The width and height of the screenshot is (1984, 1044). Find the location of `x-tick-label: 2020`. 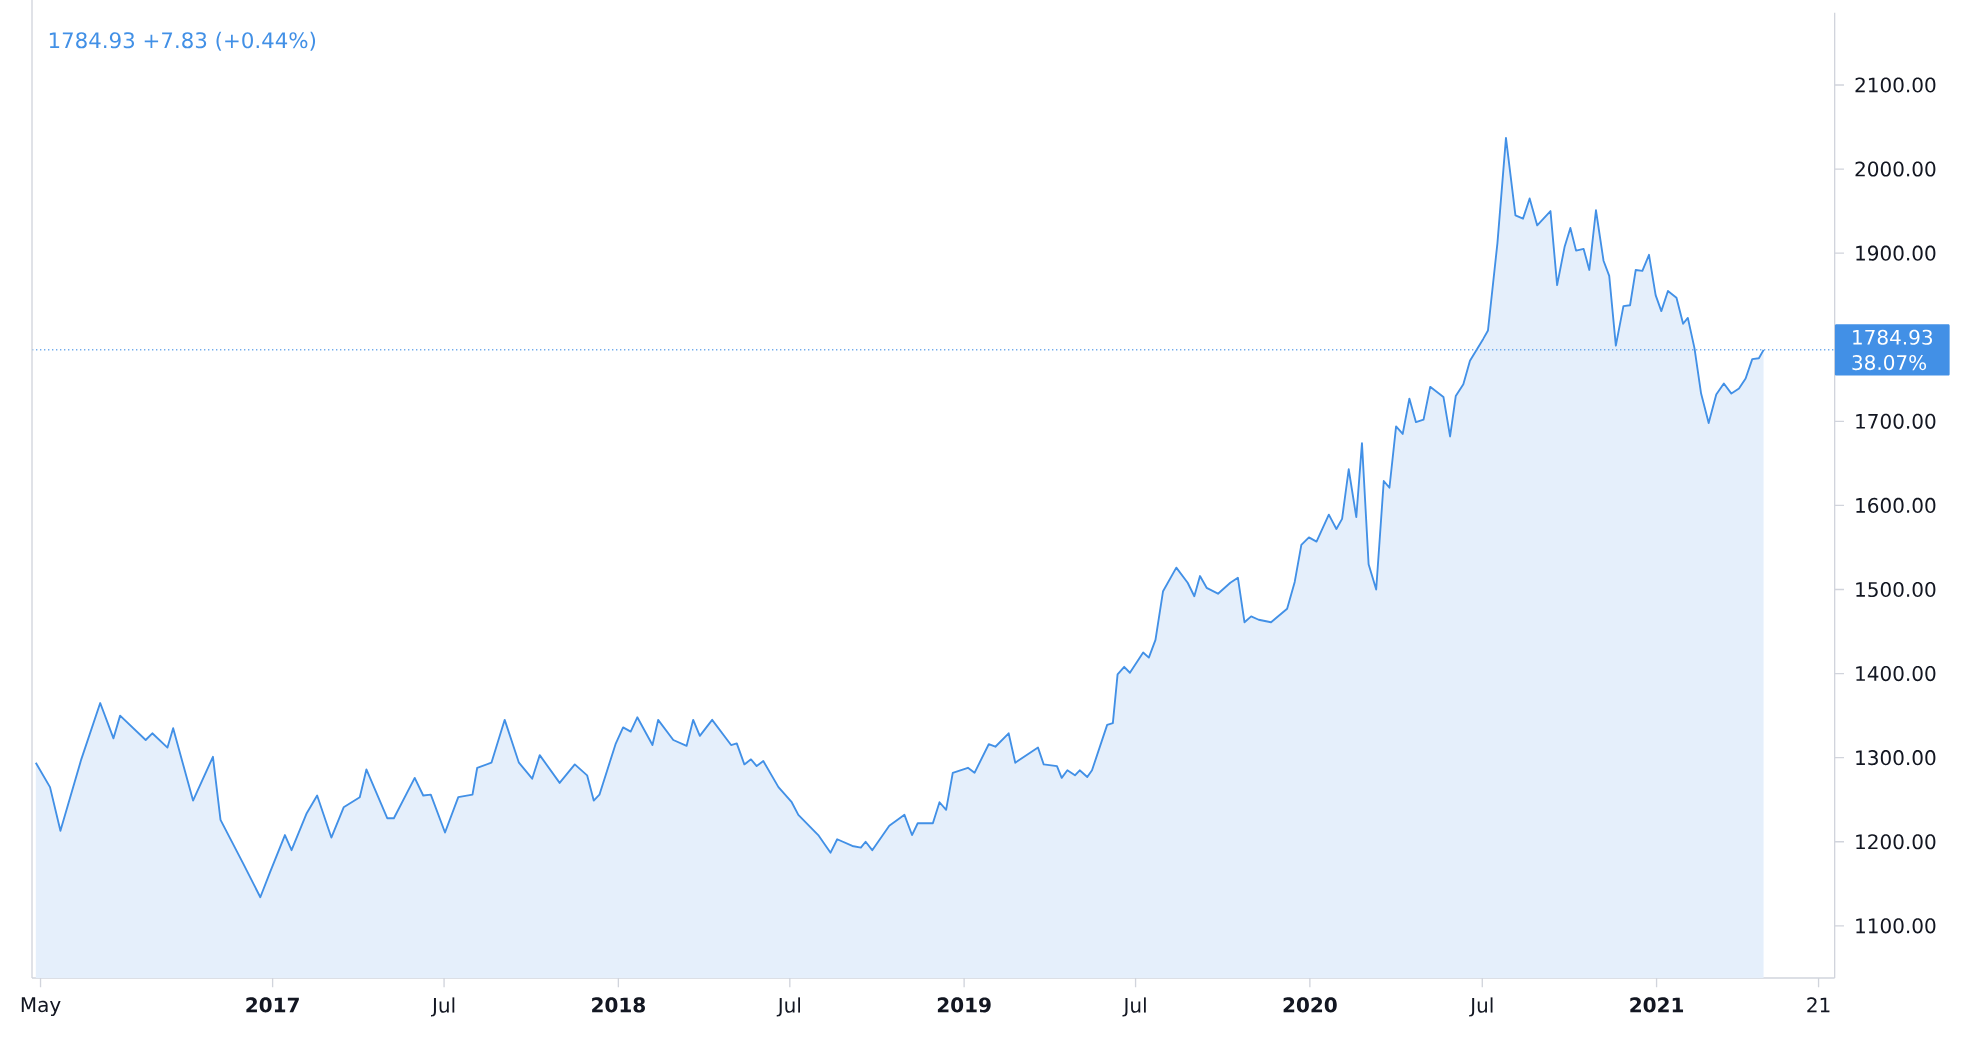

x-tick-label: 2020 is located at coordinates (1310, 1005).